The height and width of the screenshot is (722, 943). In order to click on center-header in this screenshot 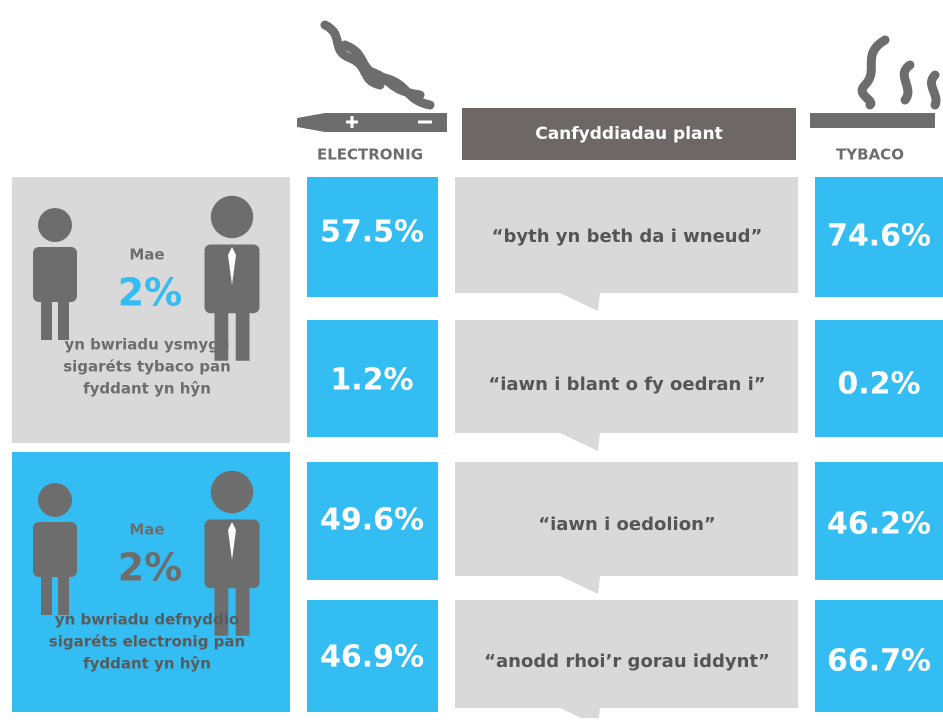, I will do `click(629, 134)`.